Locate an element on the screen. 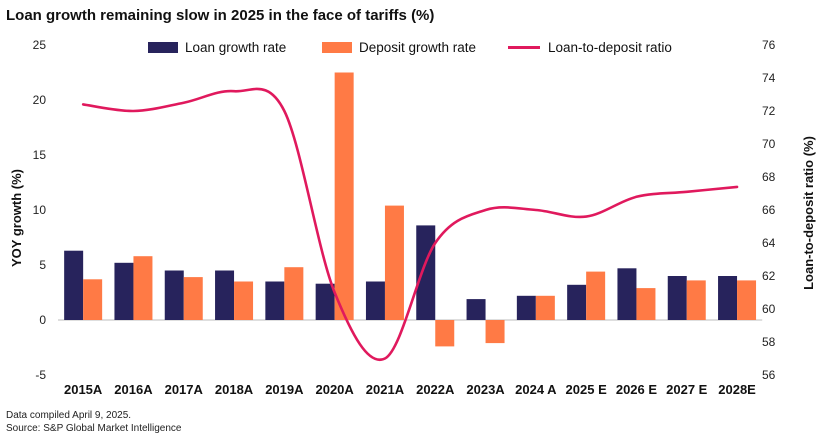 The image size is (831, 442). y-tick-label-0: -5 is located at coordinates (40, 375).